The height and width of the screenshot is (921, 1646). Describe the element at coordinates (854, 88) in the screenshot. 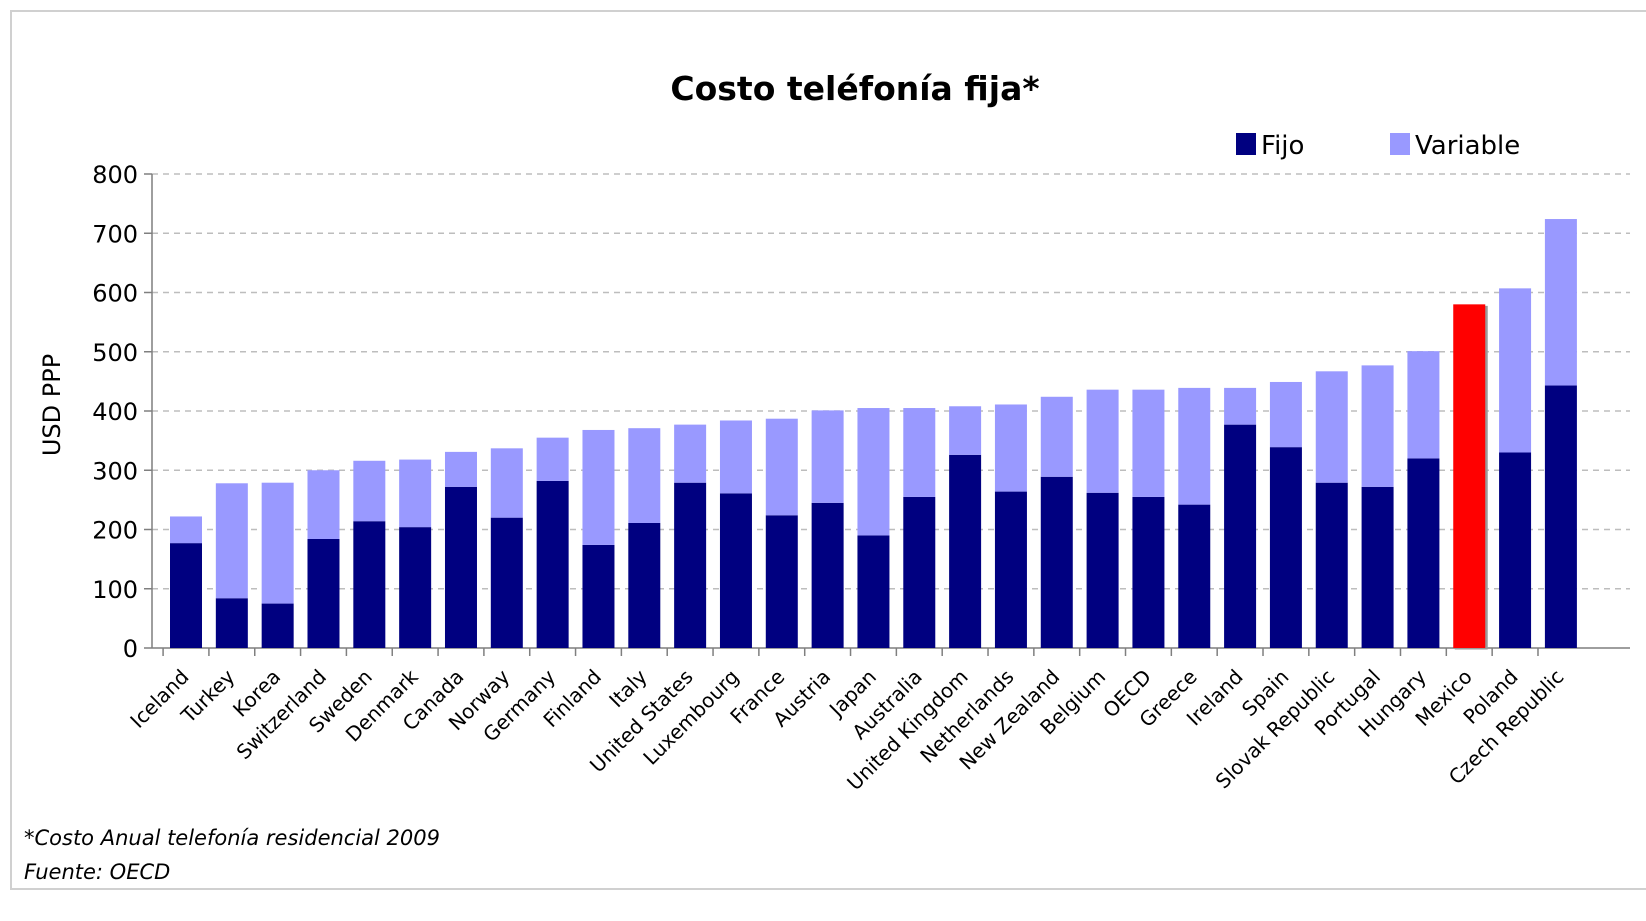

I see `chart-title: Costo teléfonía fija*` at that location.